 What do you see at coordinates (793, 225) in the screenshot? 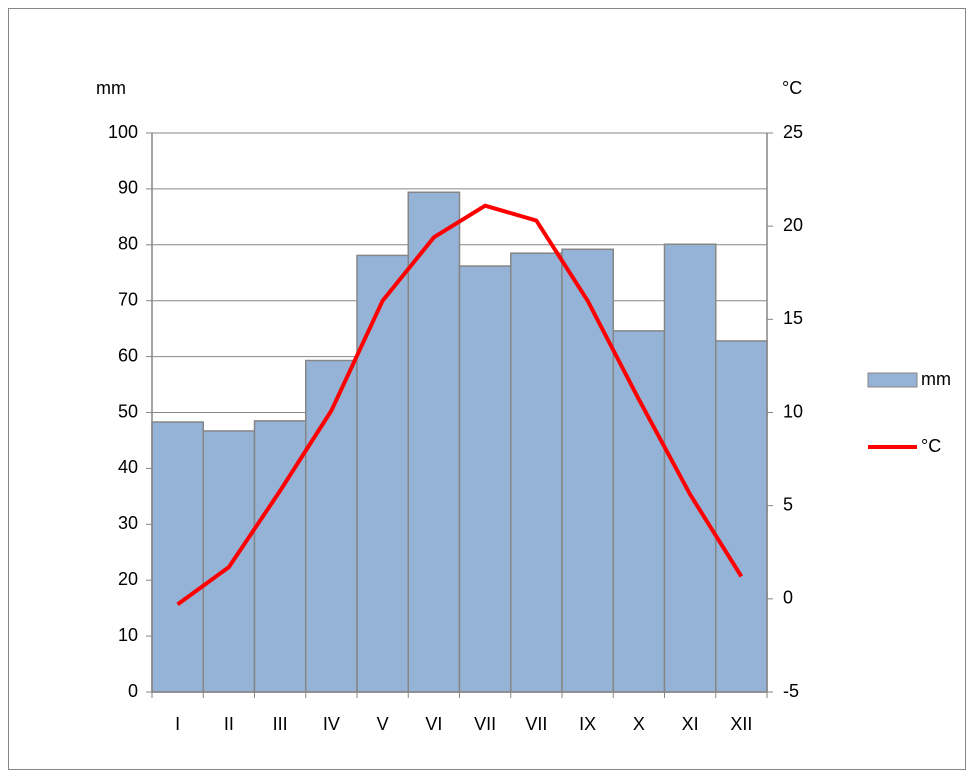
I see `y2-tick-label: 20` at bounding box center [793, 225].